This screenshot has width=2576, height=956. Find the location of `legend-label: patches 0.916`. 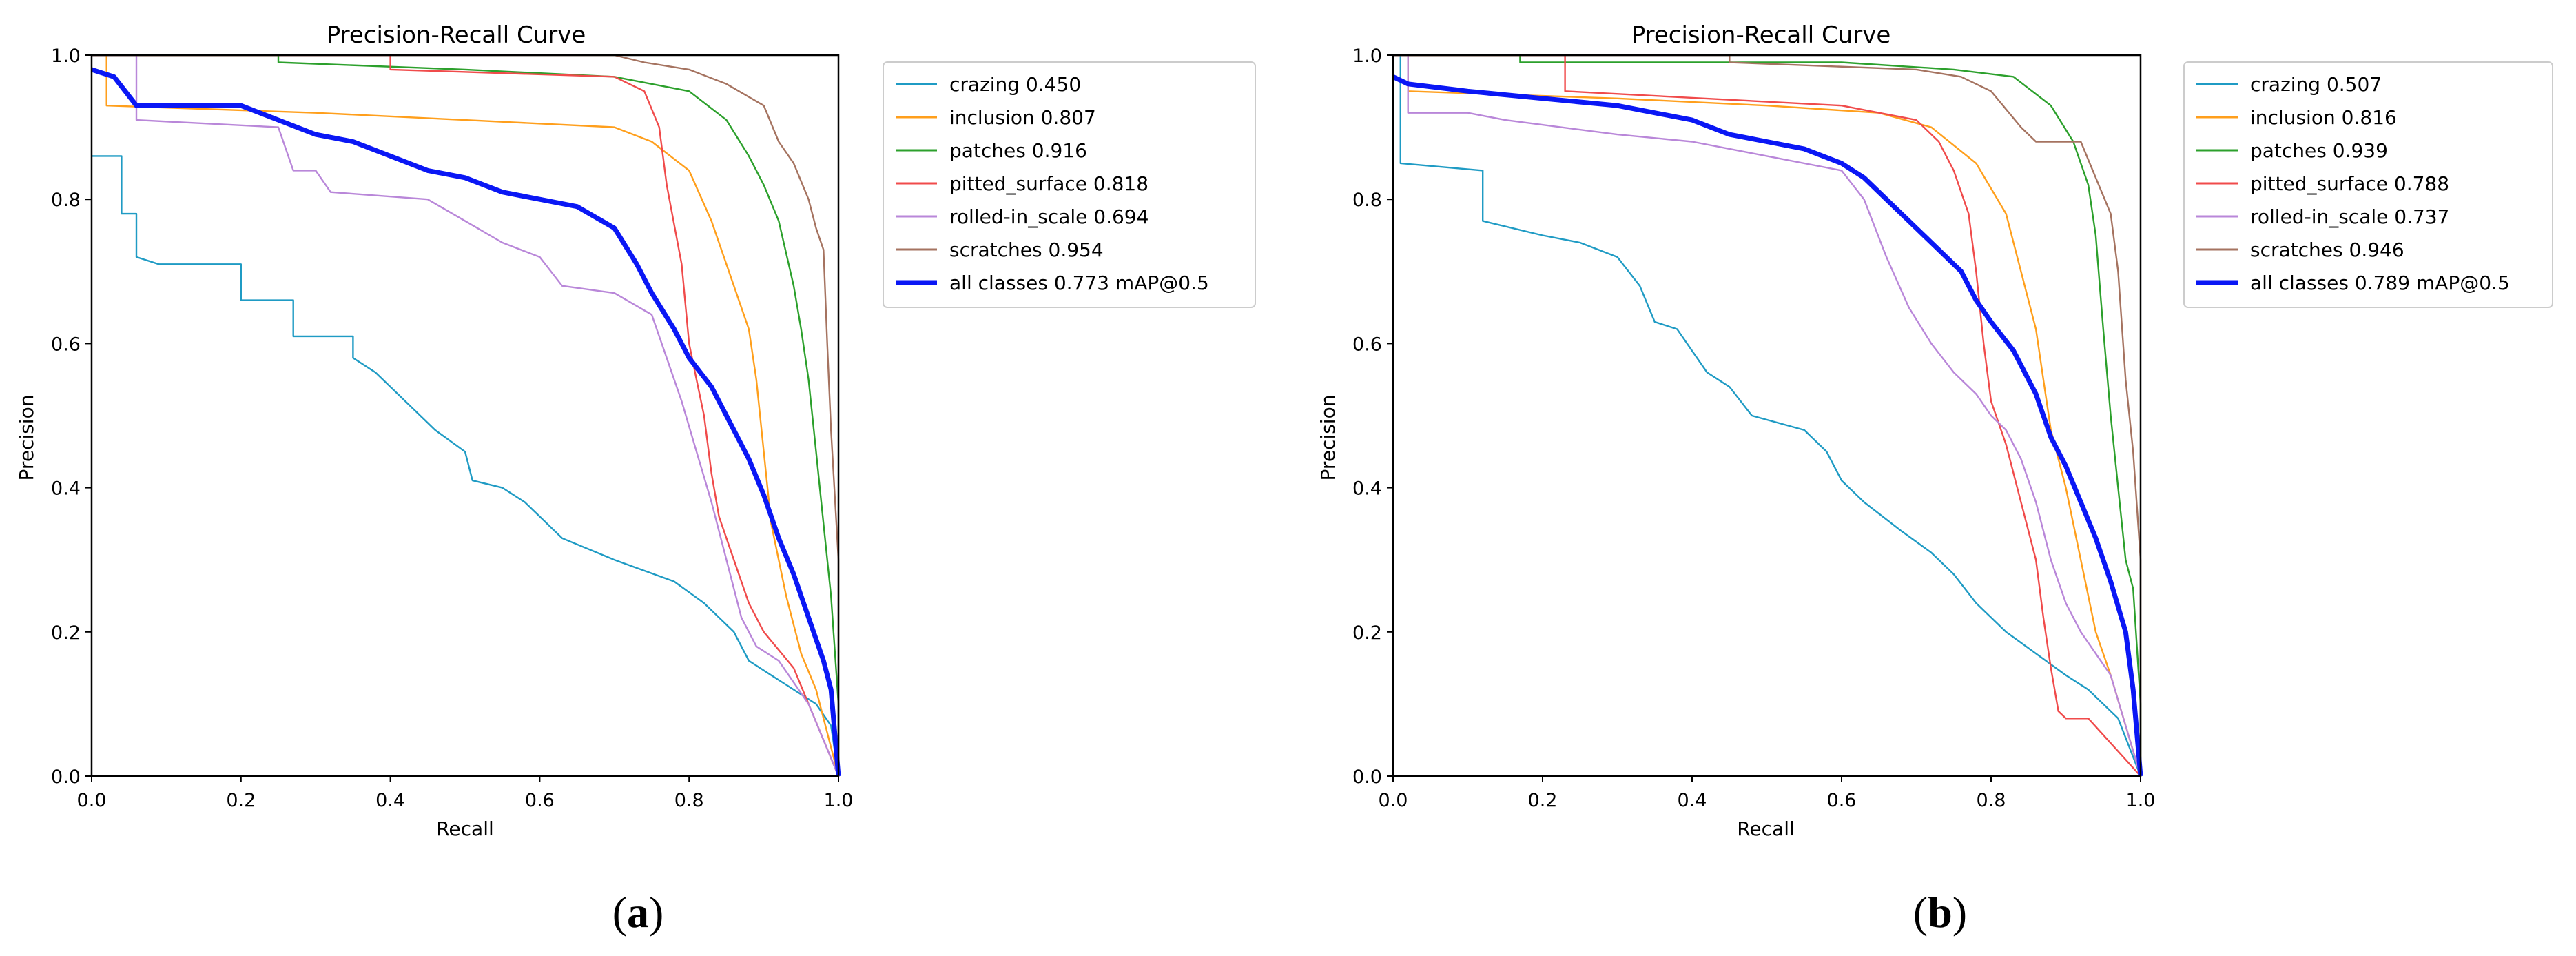

legend-label: patches 0.916 is located at coordinates (1018, 150).